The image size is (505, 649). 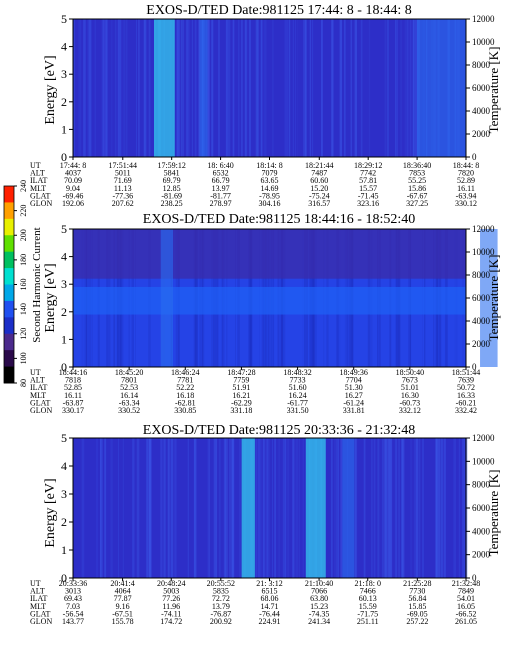 What do you see at coordinates (123, 598) in the screenshot?
I see `table-cell: 77.87` at bounding box center [123, 598].